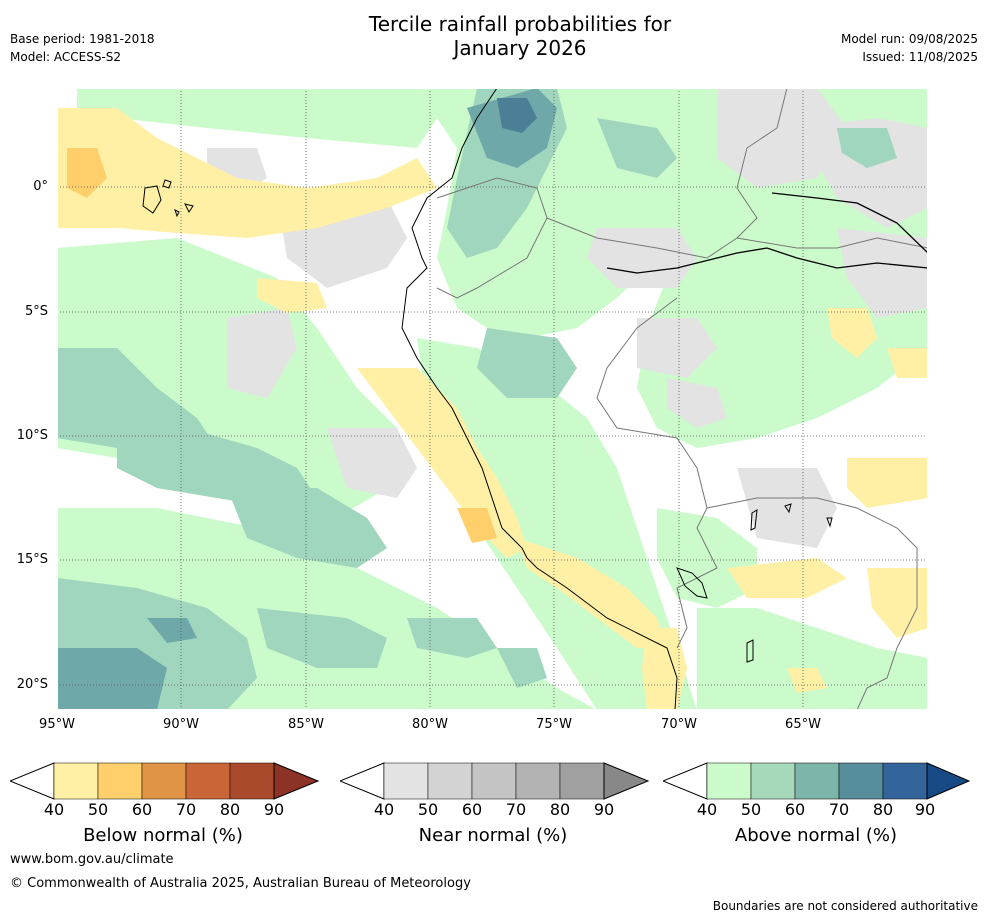 The height and width of the screenshot is (919, 988). Describe the element at coordinates (92, 859) in the screenshot. I see `footer-url: www.bom.gov.au/climate` at that location.